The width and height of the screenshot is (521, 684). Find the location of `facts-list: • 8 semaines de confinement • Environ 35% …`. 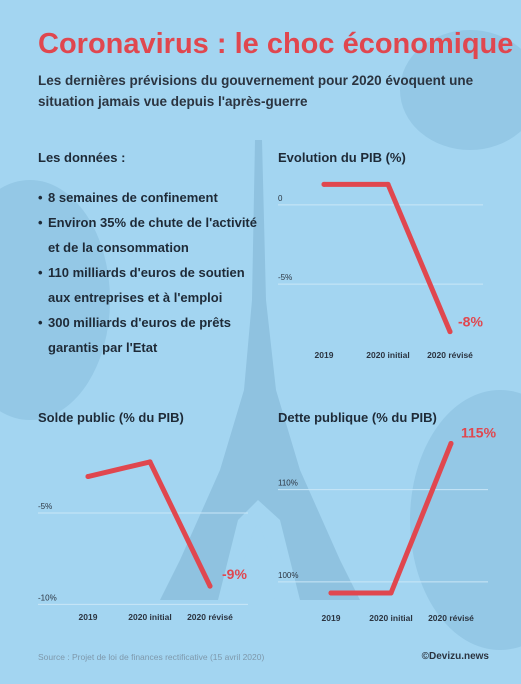

facts-list: • 8 semaines de confinement • Environ 35% … is located at coordinates (153, 272).